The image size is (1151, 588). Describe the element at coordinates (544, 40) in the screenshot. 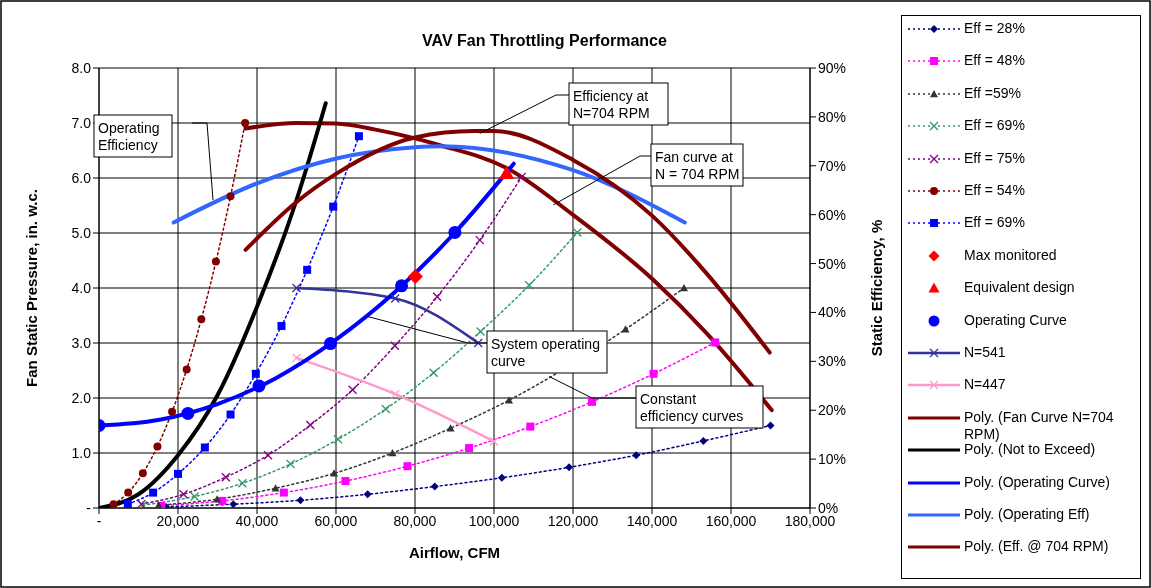

I see `chart-title: VAV Fan Throttling Performance` at that location.